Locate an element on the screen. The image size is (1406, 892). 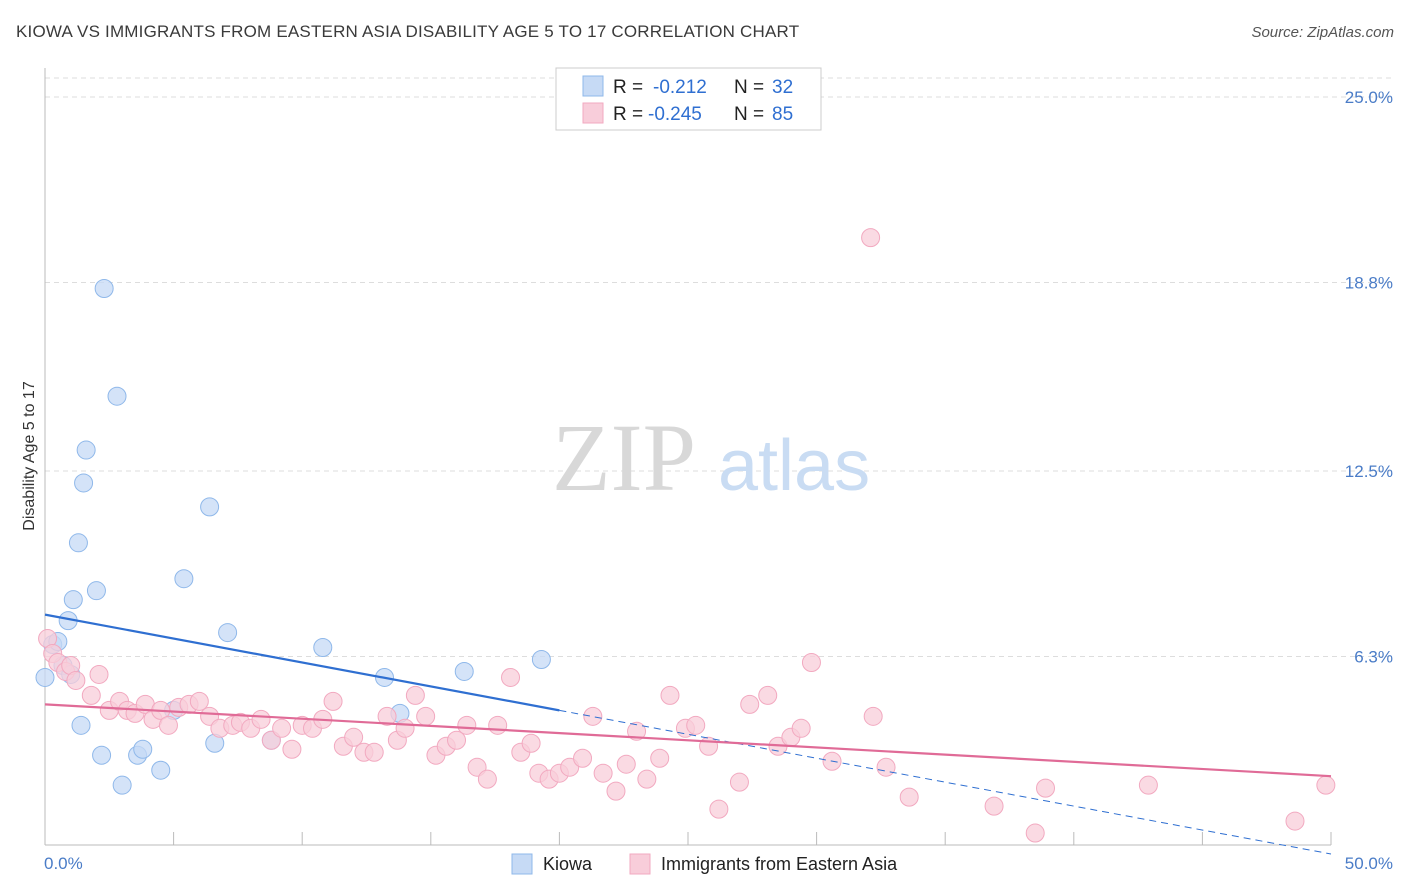
immigrants-trend-line is located at coordinates (688, 740).